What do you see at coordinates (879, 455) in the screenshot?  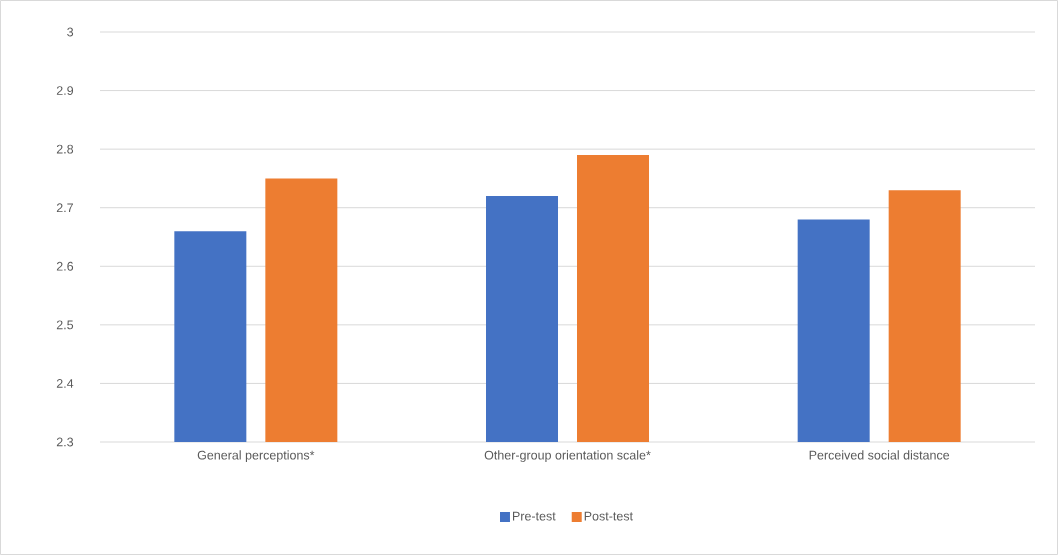 I see `x-tick-label: Perceived social distance` at bounding box center [879, 455].